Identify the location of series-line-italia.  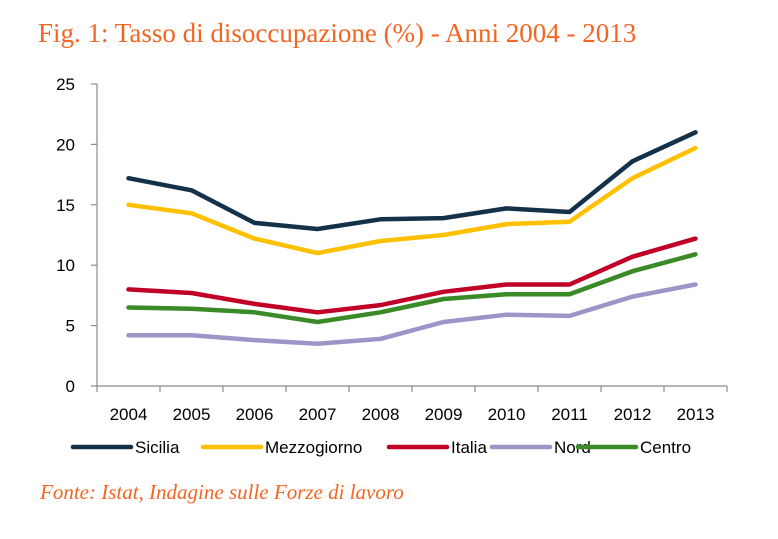
(412, 275).